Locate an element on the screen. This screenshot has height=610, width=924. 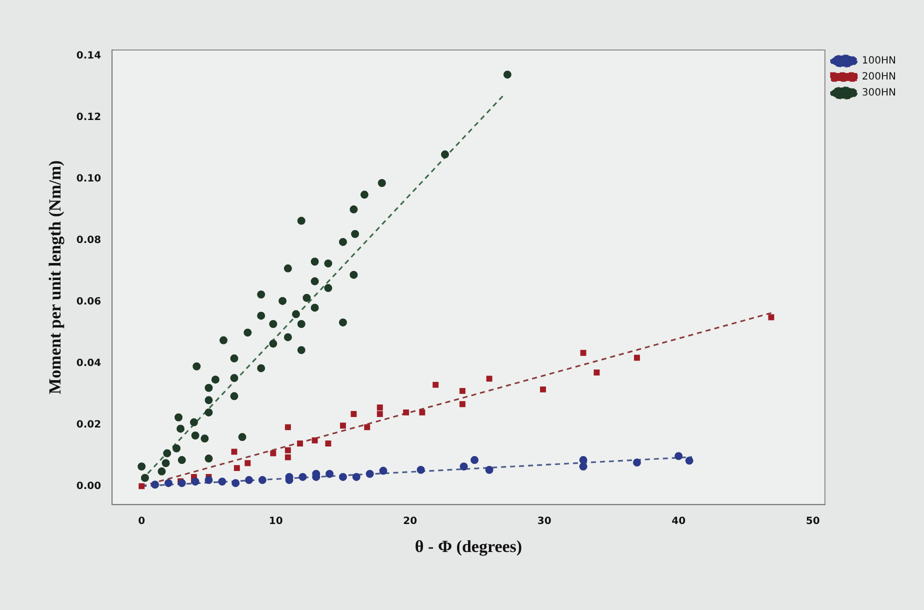
x-tick-label: 20 is located at coordinates (410, 522).